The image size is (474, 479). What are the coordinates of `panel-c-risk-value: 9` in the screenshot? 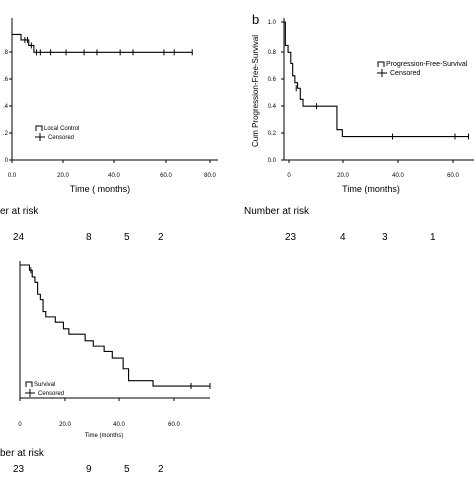 It's located at (89, 469).